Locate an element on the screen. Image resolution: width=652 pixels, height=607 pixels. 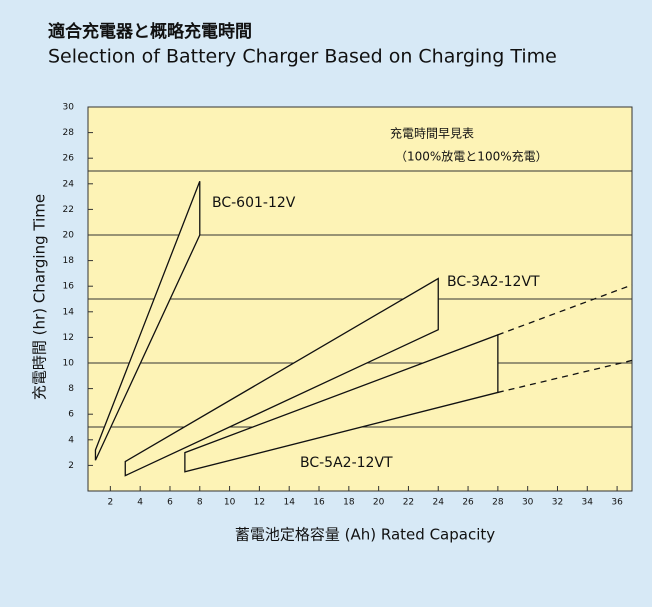
y-tick-label: 22 is located at coordinates (68, 210).